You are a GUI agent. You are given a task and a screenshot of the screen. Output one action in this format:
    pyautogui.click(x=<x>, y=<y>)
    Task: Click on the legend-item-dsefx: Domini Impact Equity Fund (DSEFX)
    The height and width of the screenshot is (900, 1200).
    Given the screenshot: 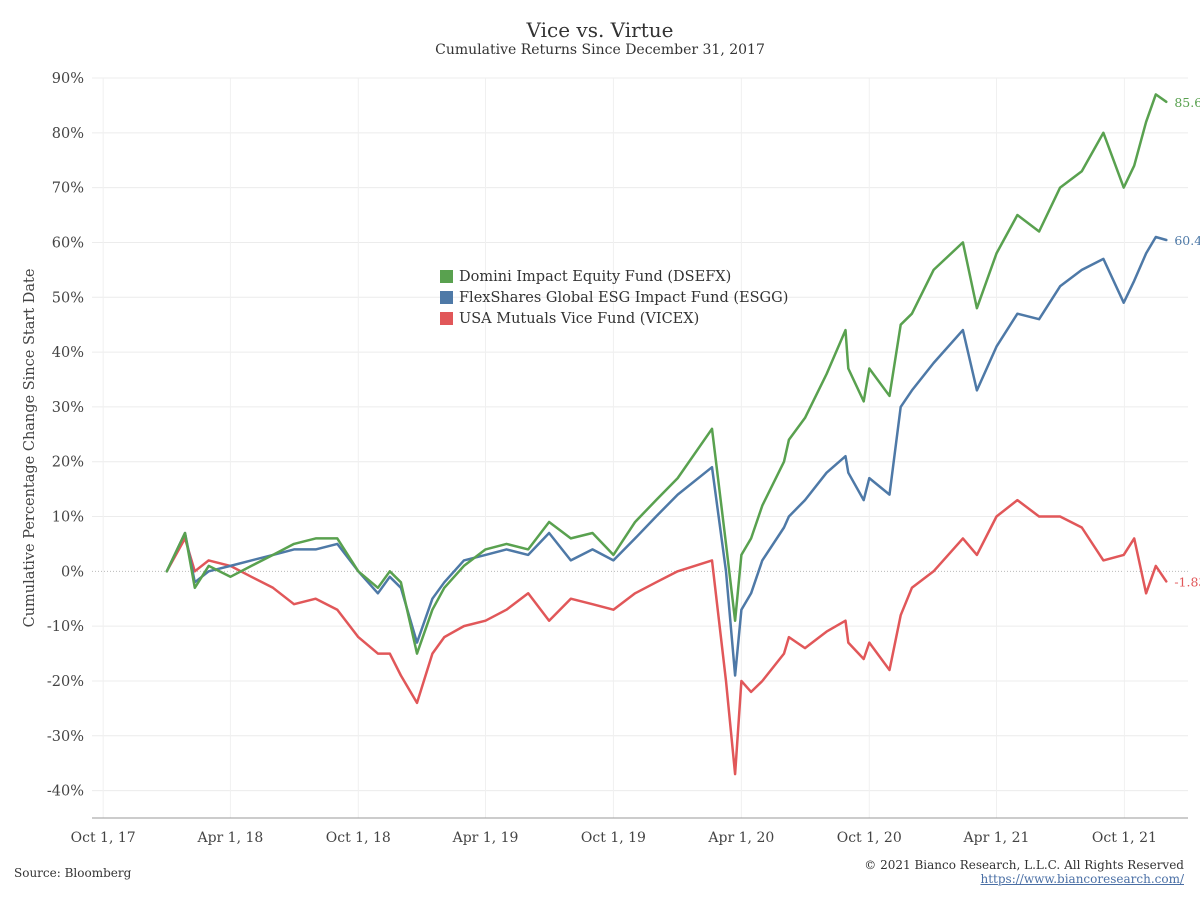 What is the action you would take?
    pyautogui.click(x=614, y=276)
    